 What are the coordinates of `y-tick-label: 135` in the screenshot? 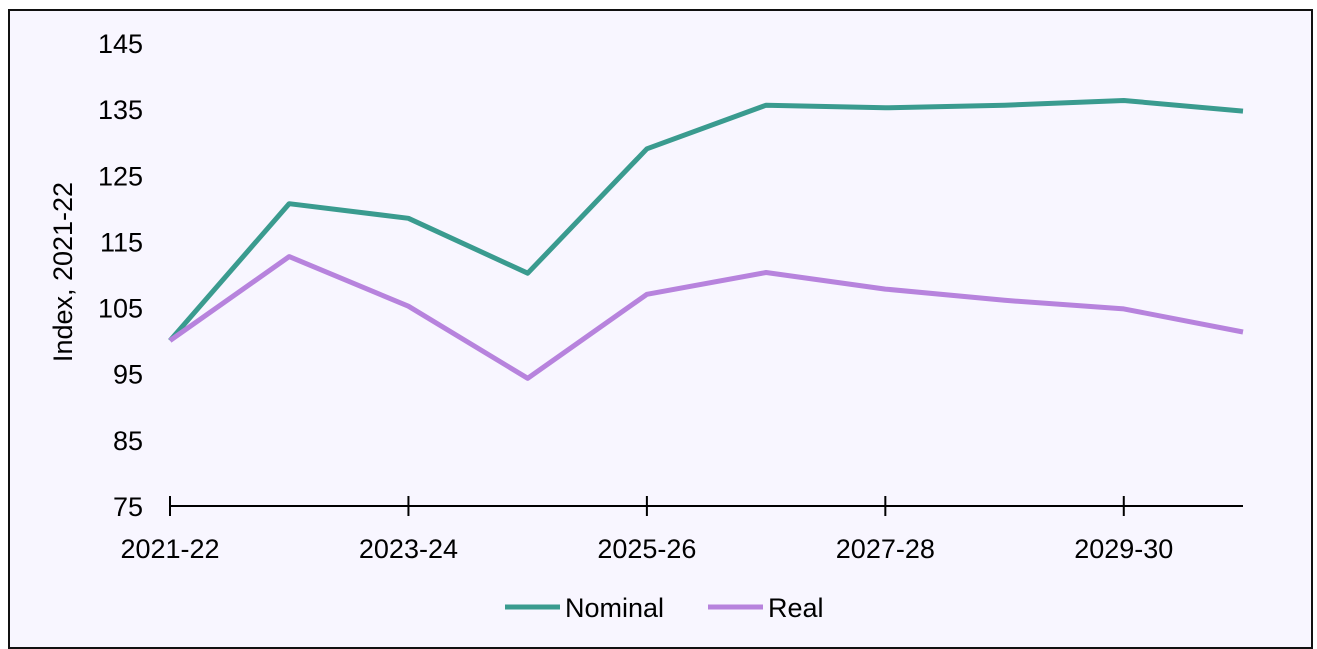 It's located at (120, 110).